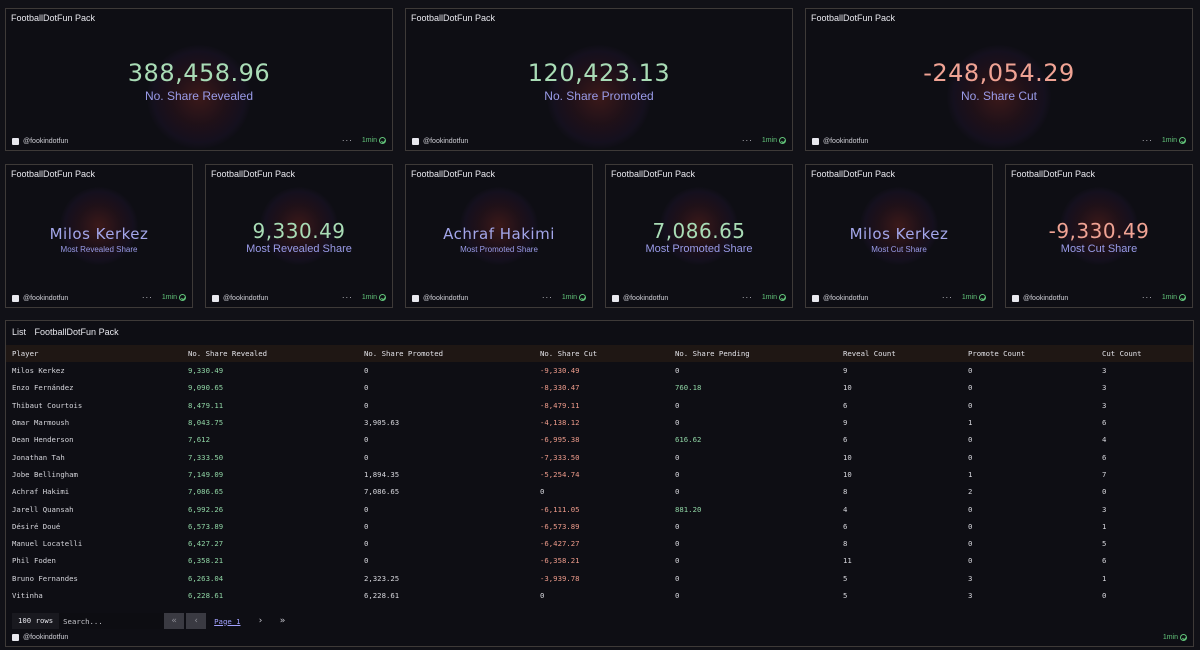 The height and width of the screenshot is (650, 1200). Describe the element at coordinates (569, 353) in the screenshot. I see `column-header: No. Share Cut` at that location.